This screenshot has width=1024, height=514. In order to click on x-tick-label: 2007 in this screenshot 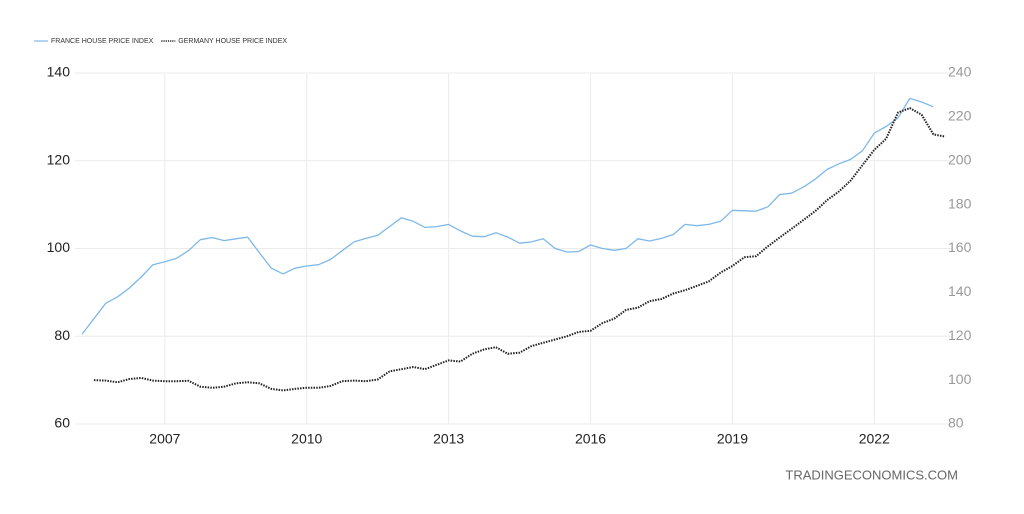, I will do `click(164, 439)`.